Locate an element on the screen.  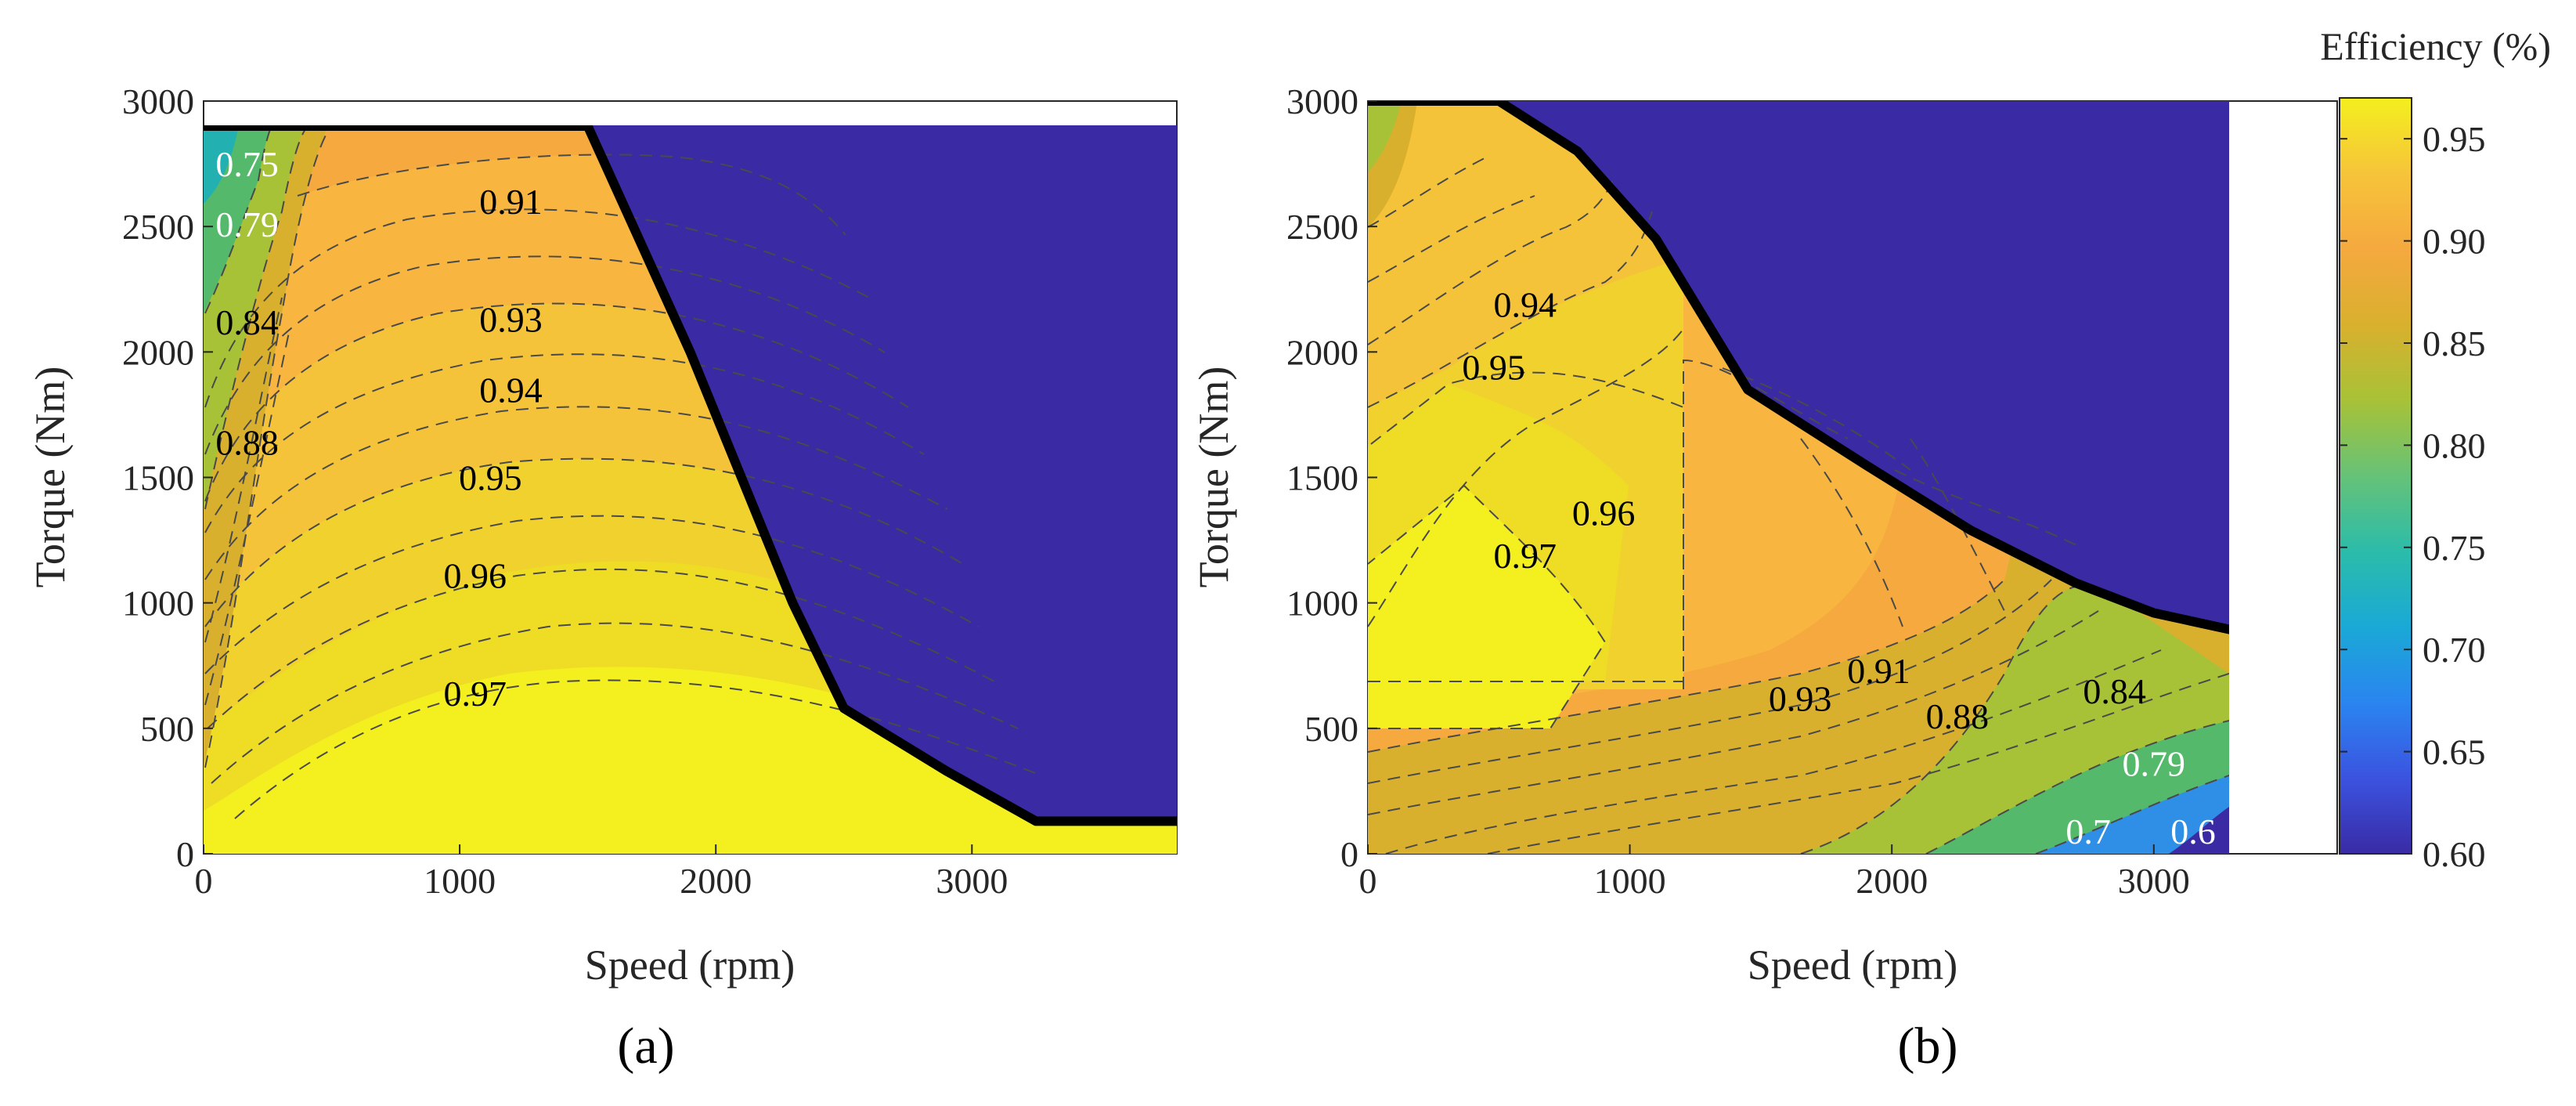
region-b-0.6 is located at coordinates (2199, 831).